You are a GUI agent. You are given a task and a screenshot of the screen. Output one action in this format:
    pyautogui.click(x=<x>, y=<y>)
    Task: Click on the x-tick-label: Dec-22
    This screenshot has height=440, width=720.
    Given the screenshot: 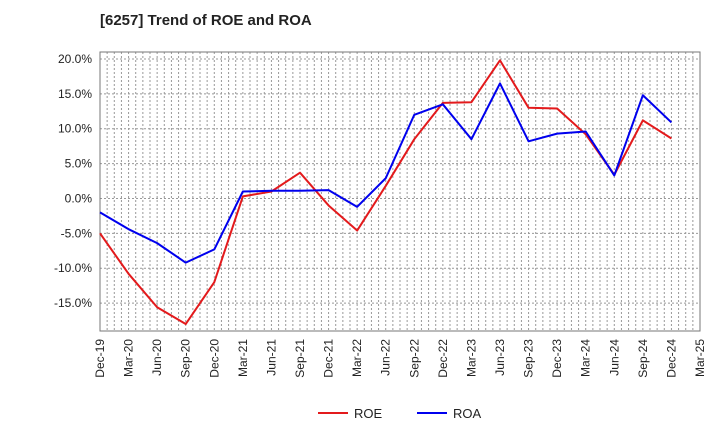 What is the action you would take?
    pyautogui.click(x=443, y=358)
    